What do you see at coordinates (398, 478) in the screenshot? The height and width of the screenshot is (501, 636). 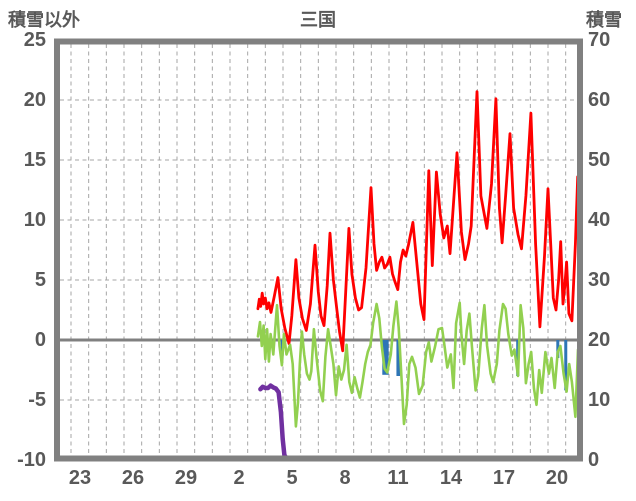 I see `x-axis-tick: 11` at bounding box center [398, 478].